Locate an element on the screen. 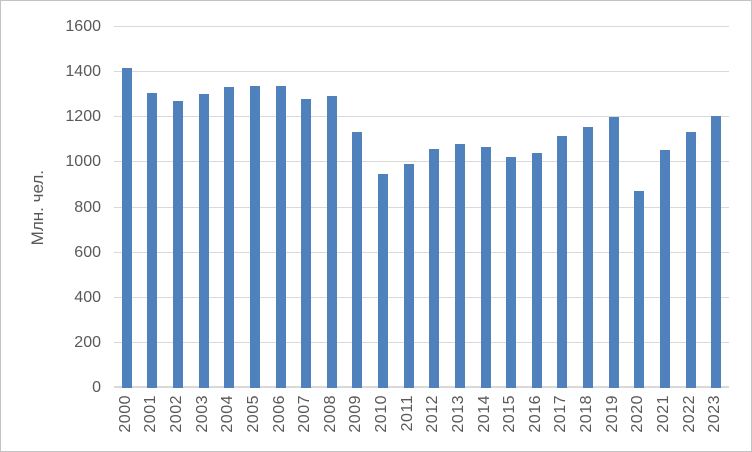  bar-2010 is located at coordinates (383, 281).